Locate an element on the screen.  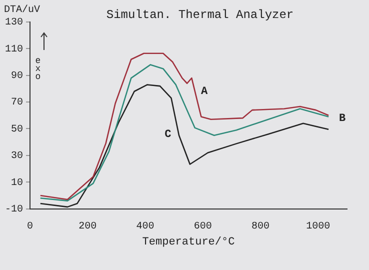
x-tick-label: 1000 is located at coordinates (318, 226).